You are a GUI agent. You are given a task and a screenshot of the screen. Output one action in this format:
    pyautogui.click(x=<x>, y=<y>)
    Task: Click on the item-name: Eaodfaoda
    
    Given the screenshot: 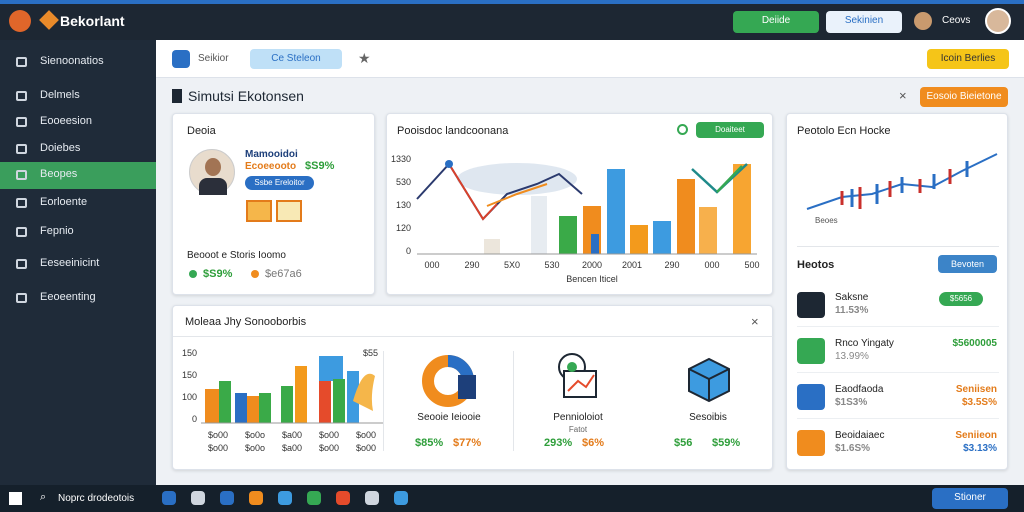 What is the action you would take?
    pyautogui.click(x=859, y=389)
    